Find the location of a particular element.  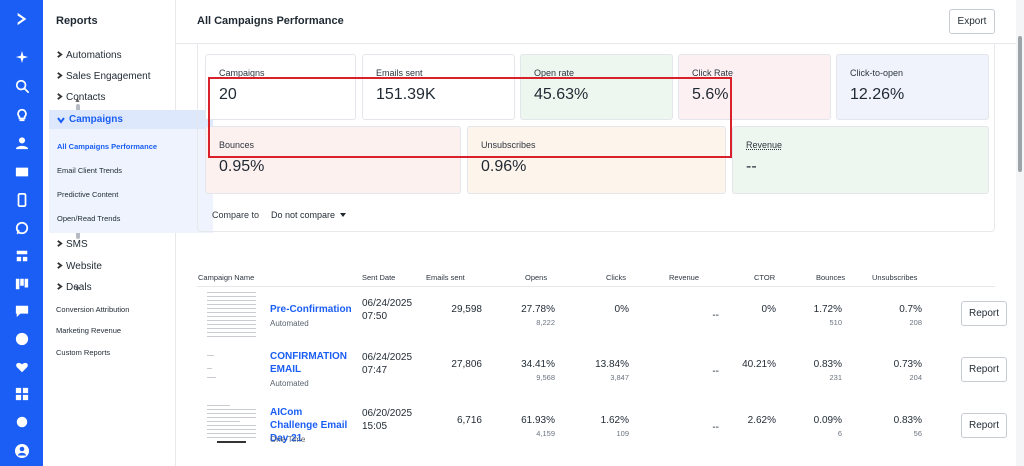

email-icon is located at coordinates (21, 172).